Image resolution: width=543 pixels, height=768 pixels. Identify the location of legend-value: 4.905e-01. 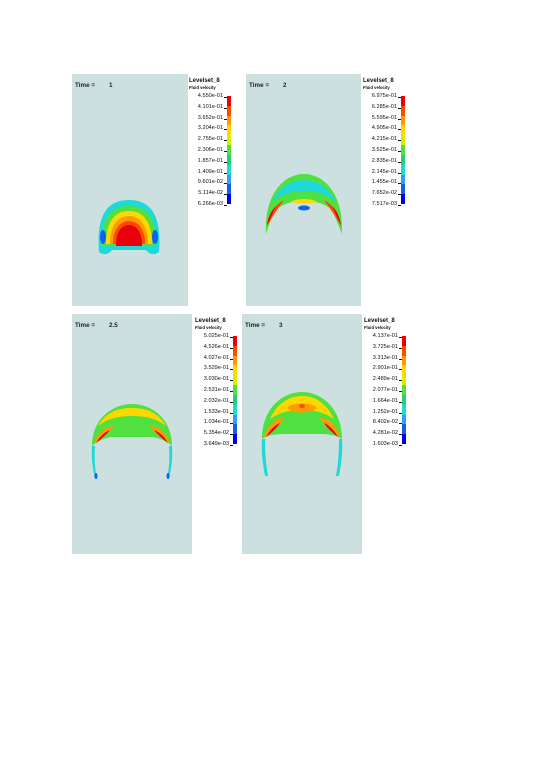
(384, 128).